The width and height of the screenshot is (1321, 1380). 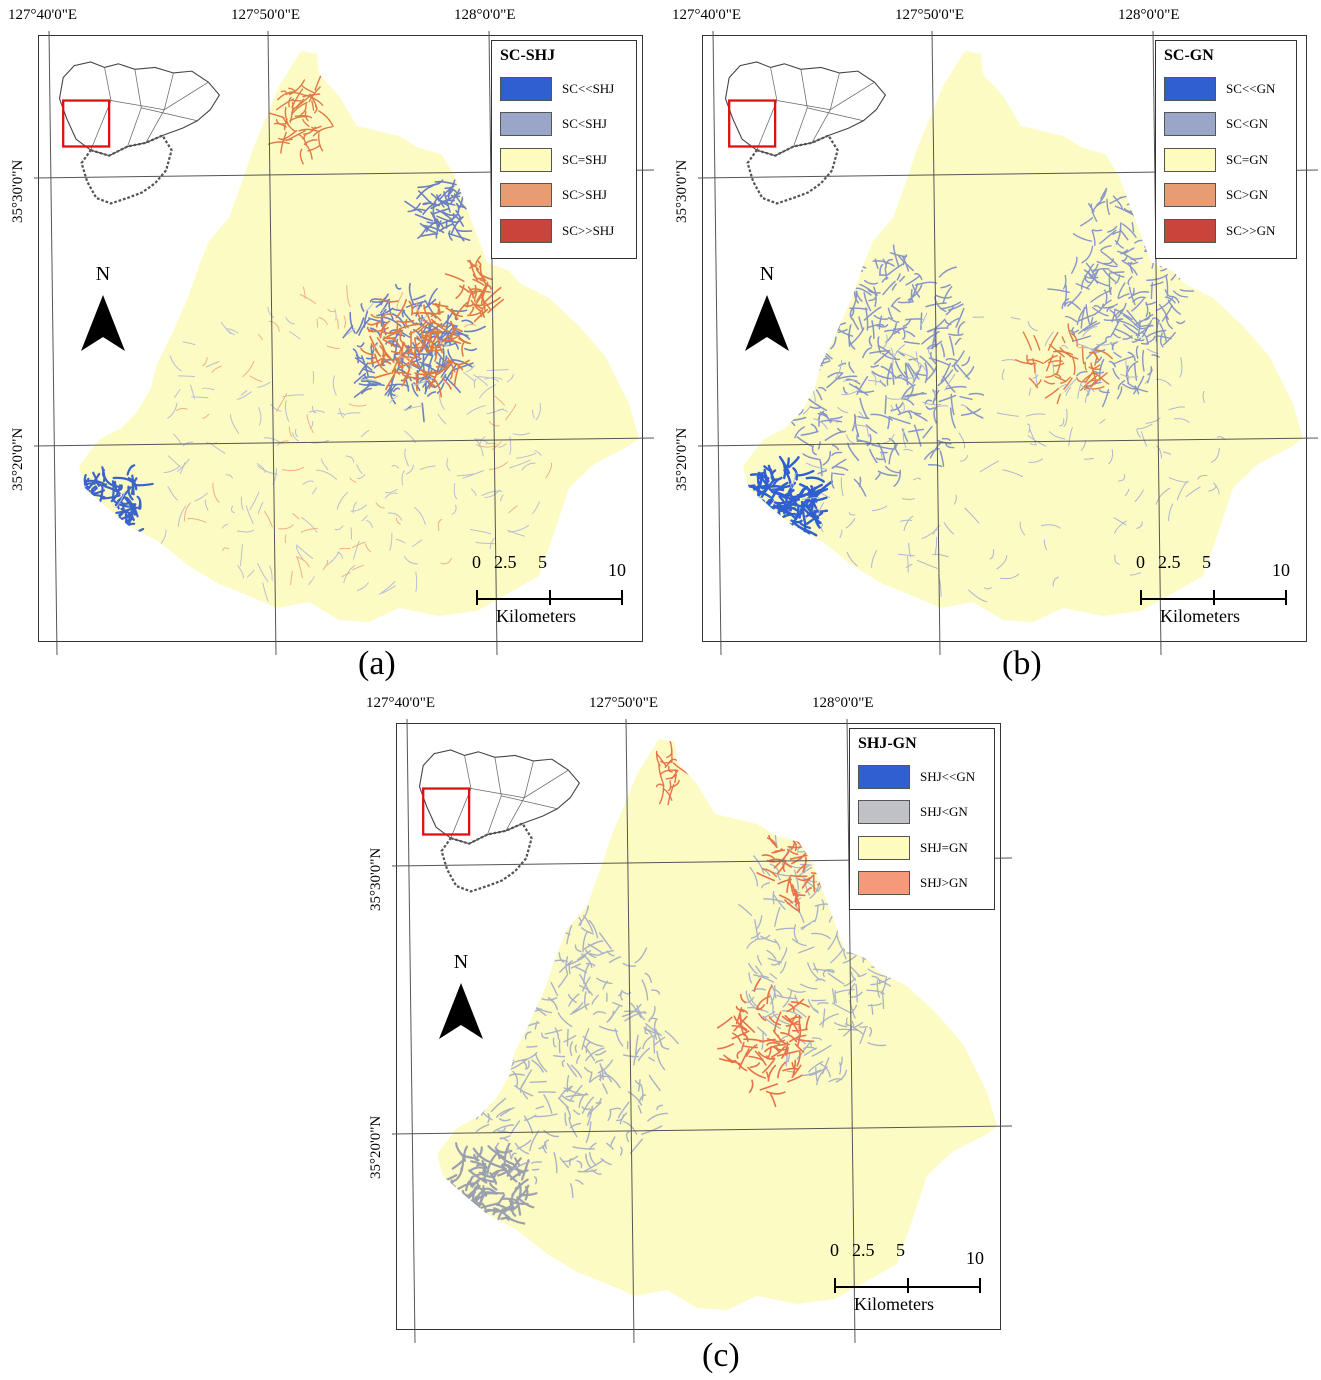 I want to click on legend-title: SC-GN, so click(x=1189, y=55).